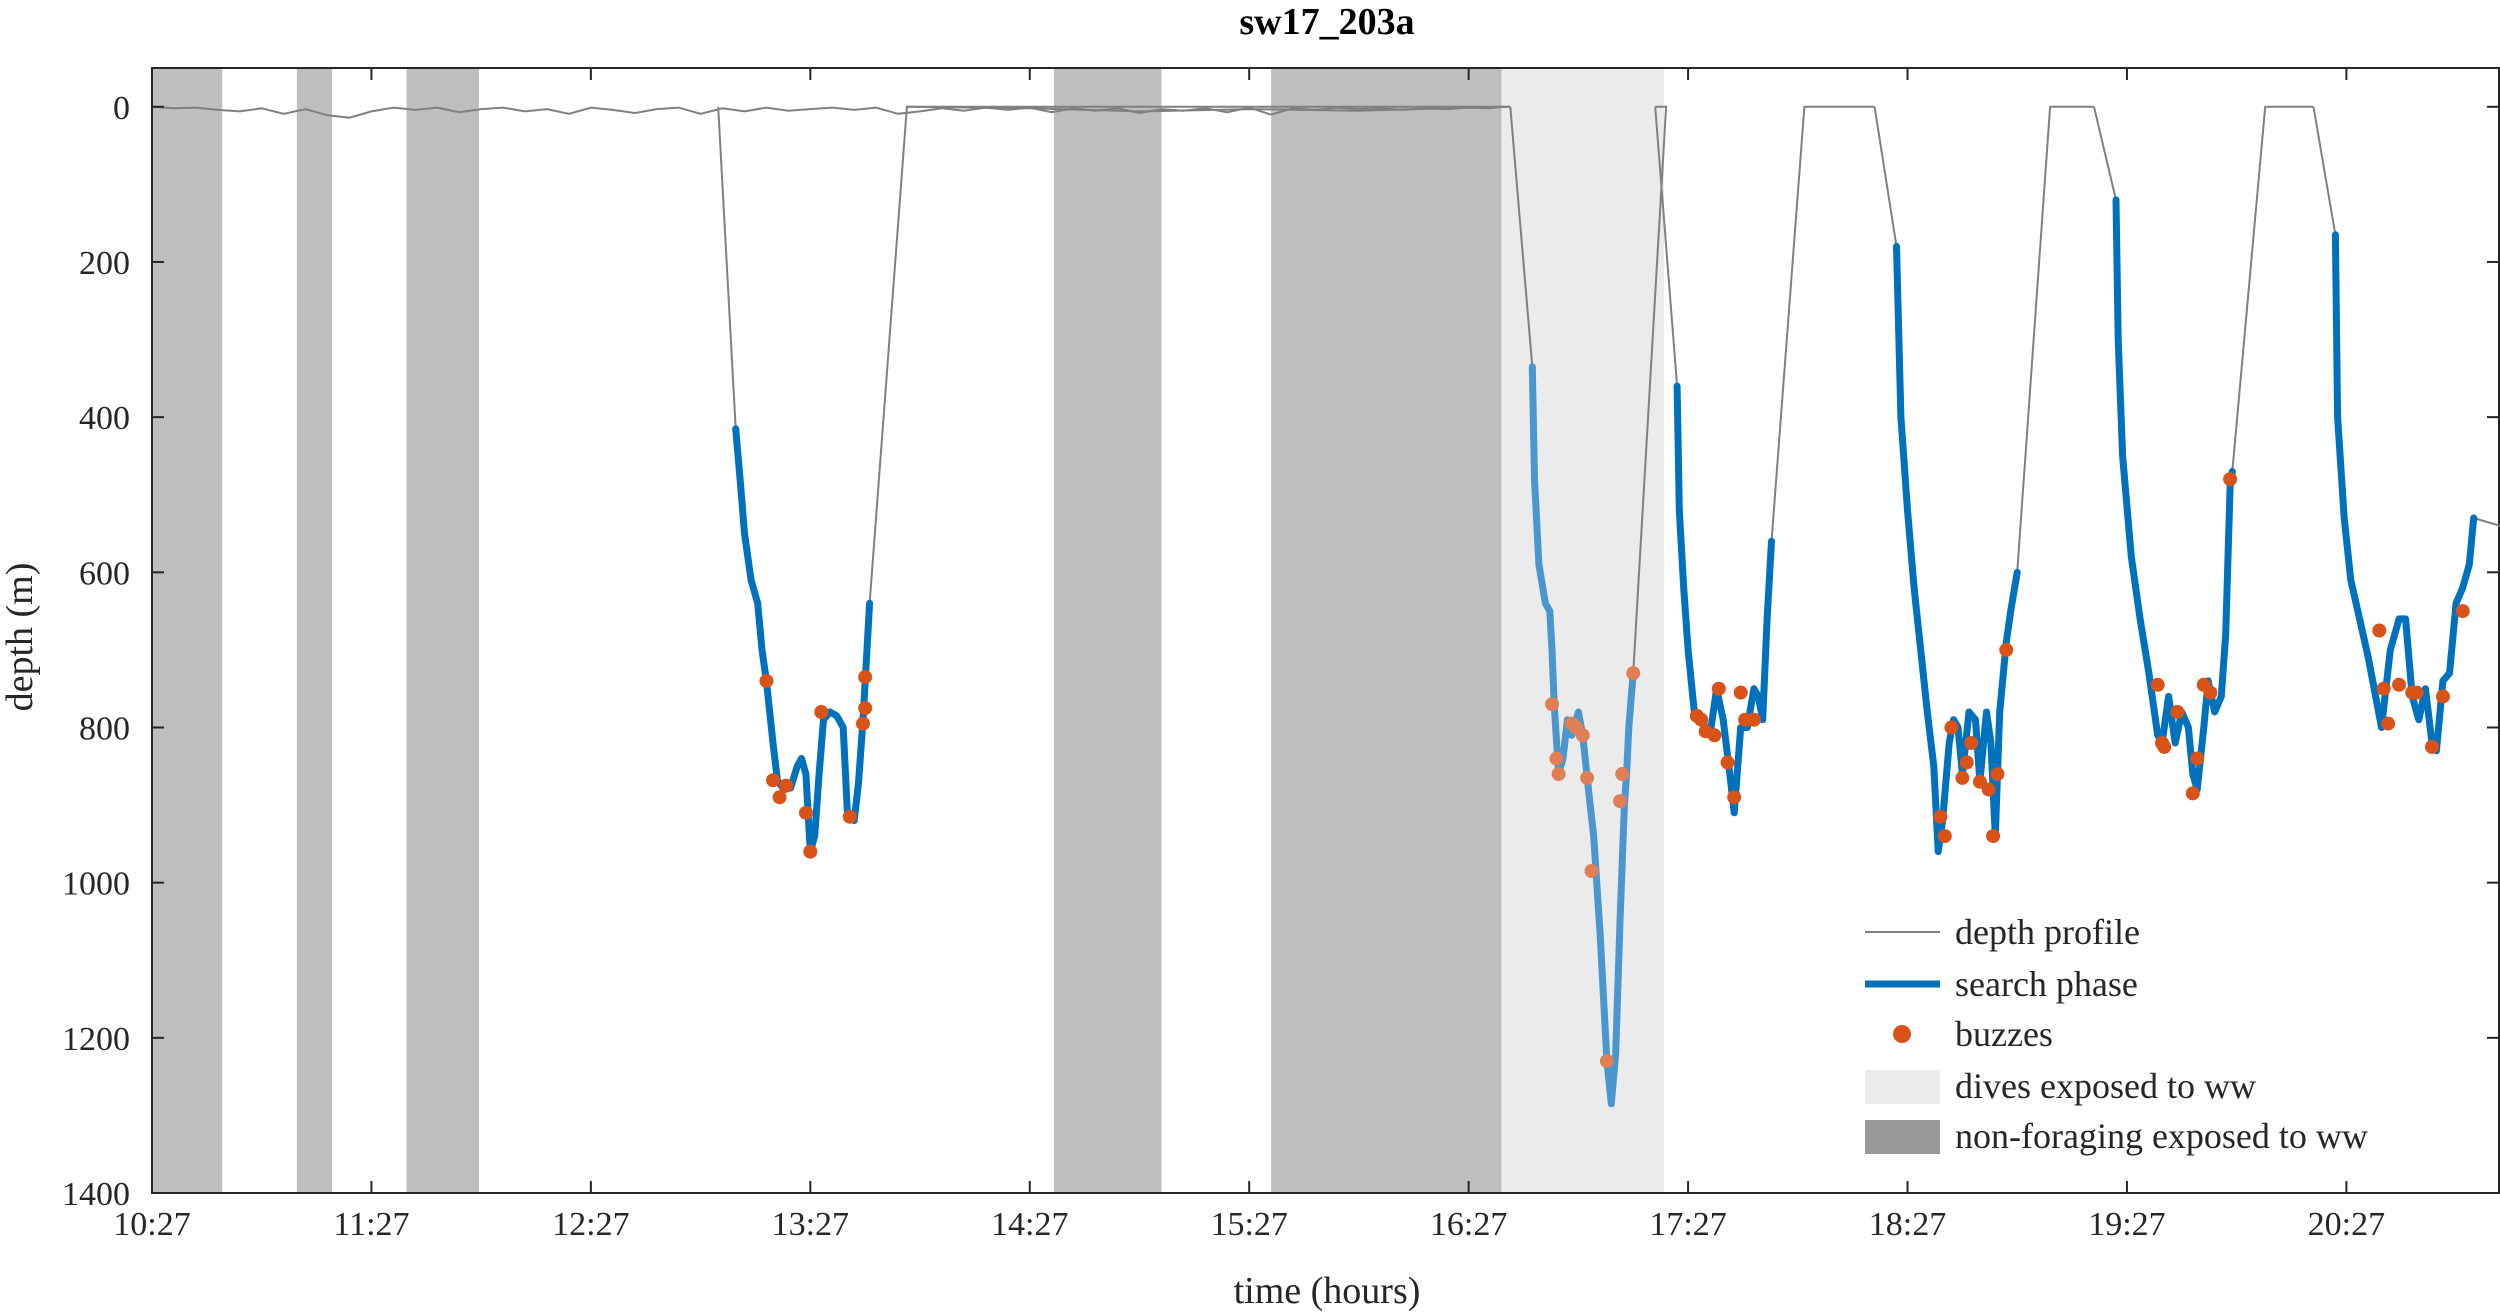 This screenshot has height=1316, width=2500. I want to click on x-tick-label-0: 10:27, so click(151, 1224).